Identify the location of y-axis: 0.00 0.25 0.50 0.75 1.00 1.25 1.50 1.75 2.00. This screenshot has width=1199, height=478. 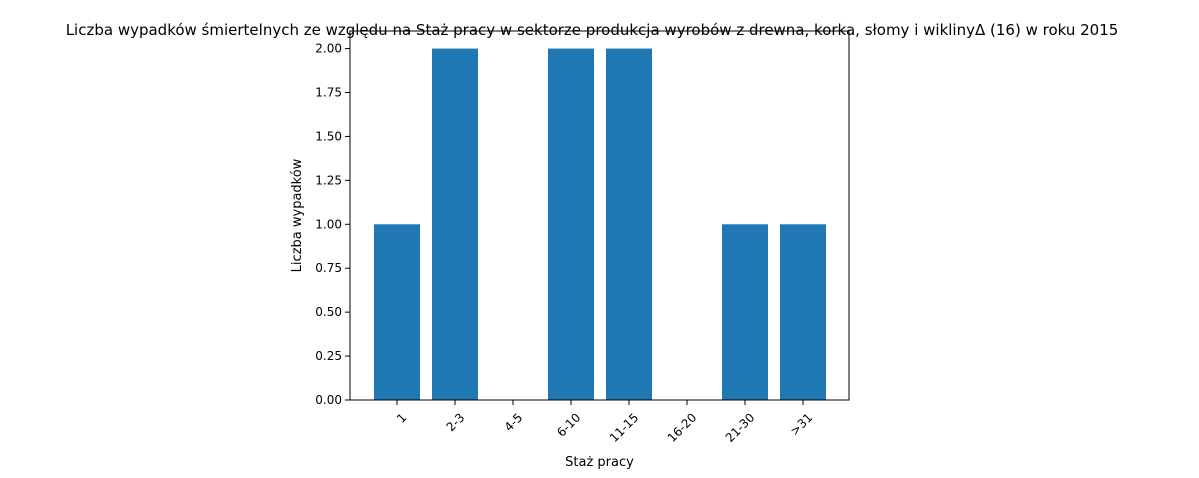
(332, 224).